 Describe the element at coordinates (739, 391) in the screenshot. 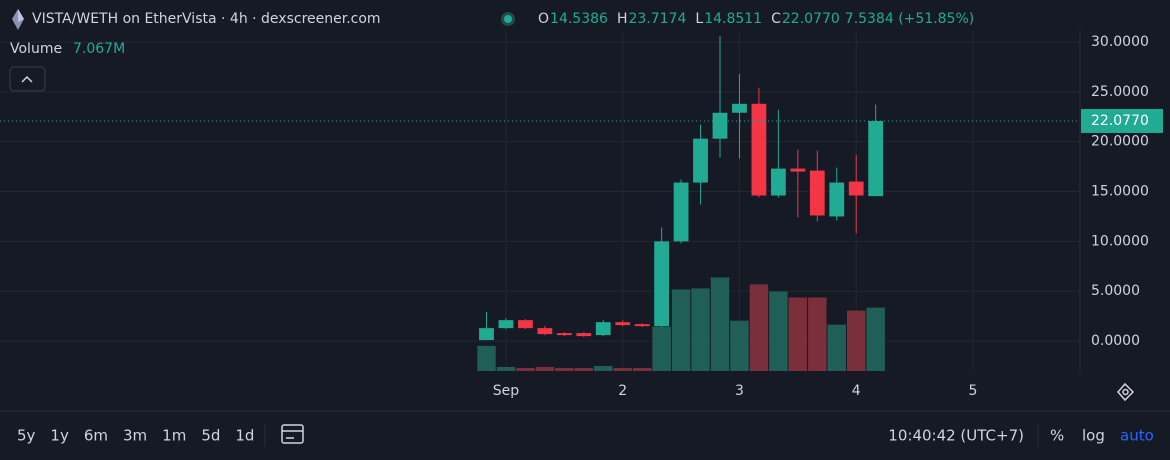

I see `x-tick-label: 3` at that location.